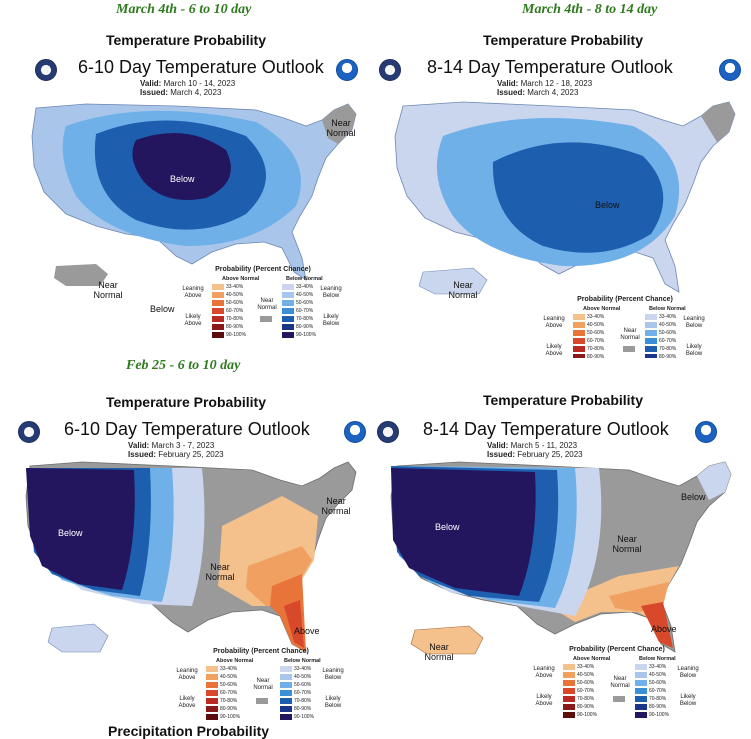  What do you see at coordinates (230, 717) in the screenshot?
I see `legend-above-range: 90-100%` at bounding box center [230, 717].